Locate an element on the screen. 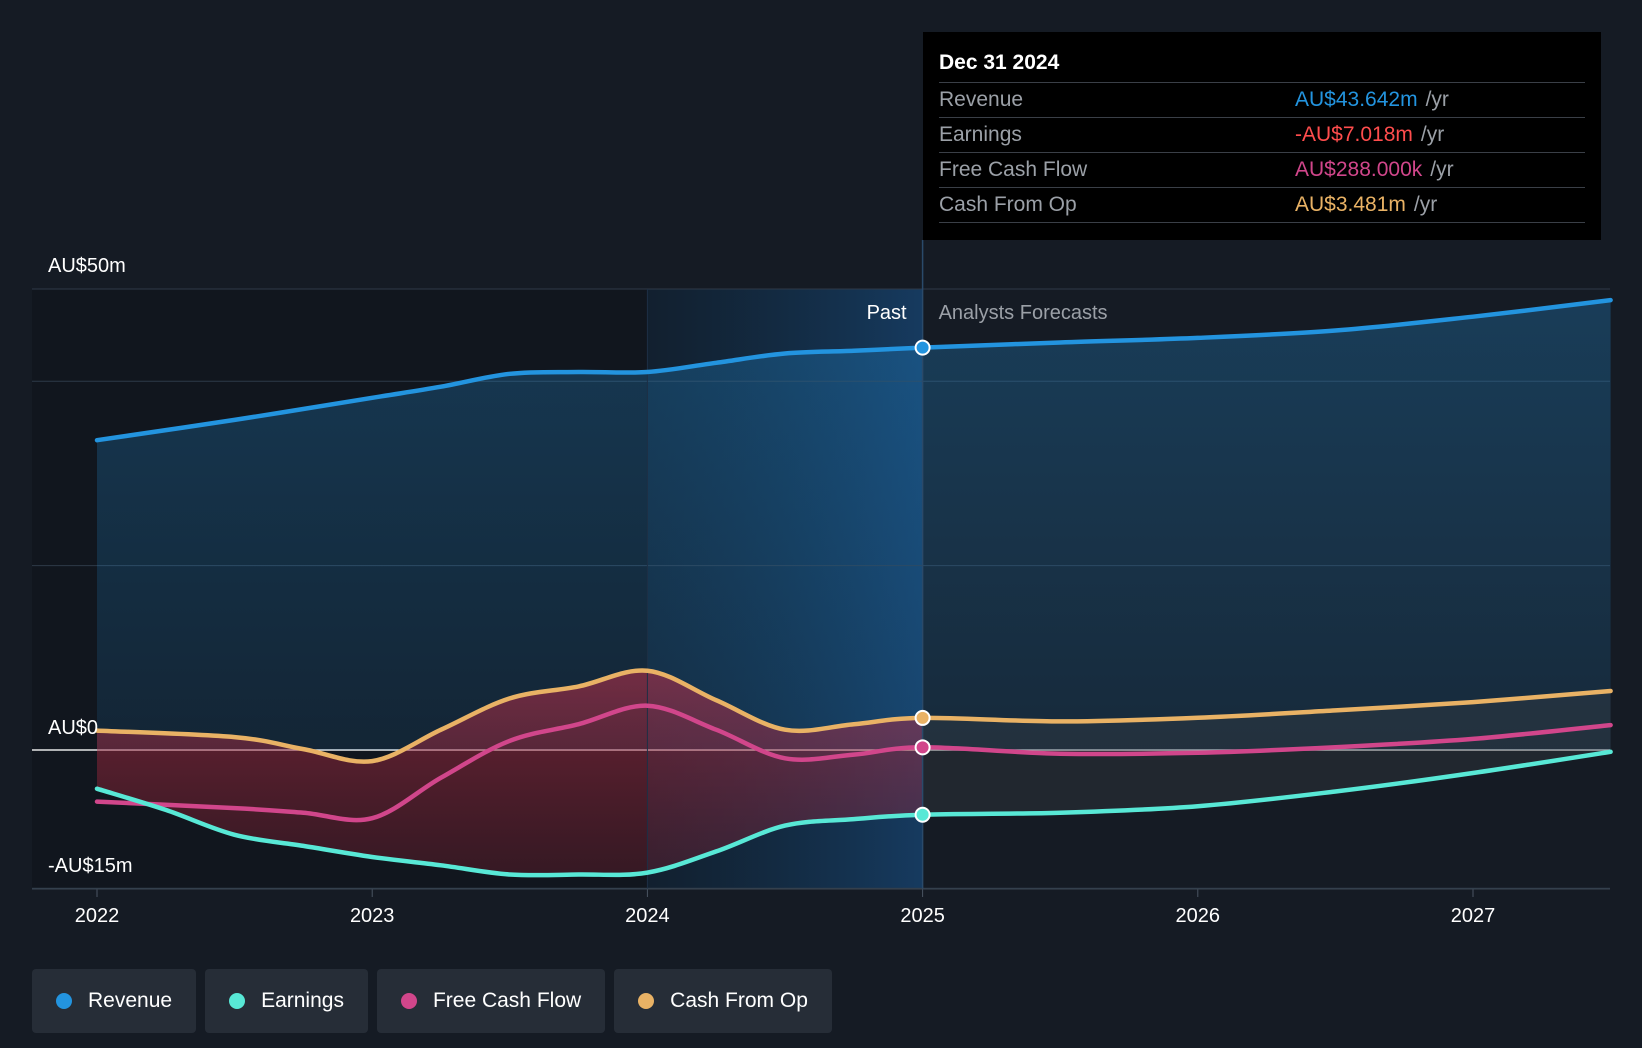 This screenshot has width=1642, height=1048. tooltip-date: Dec 31 2024 is located at coordinates (1262, 65).